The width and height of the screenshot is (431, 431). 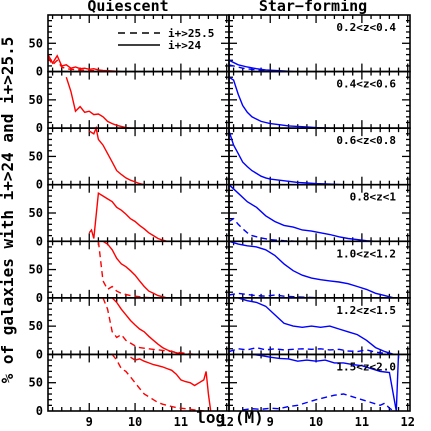 I want to click on redshift-label-5: 1.0<z<1.2, so click(x=366, y=253).